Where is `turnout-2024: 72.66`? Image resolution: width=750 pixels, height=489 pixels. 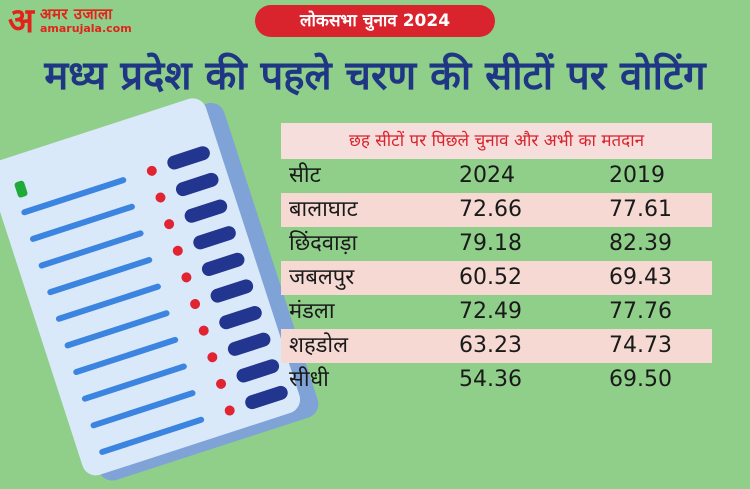 turnout-2024: 72.66 is located at coordinates (490, 209).